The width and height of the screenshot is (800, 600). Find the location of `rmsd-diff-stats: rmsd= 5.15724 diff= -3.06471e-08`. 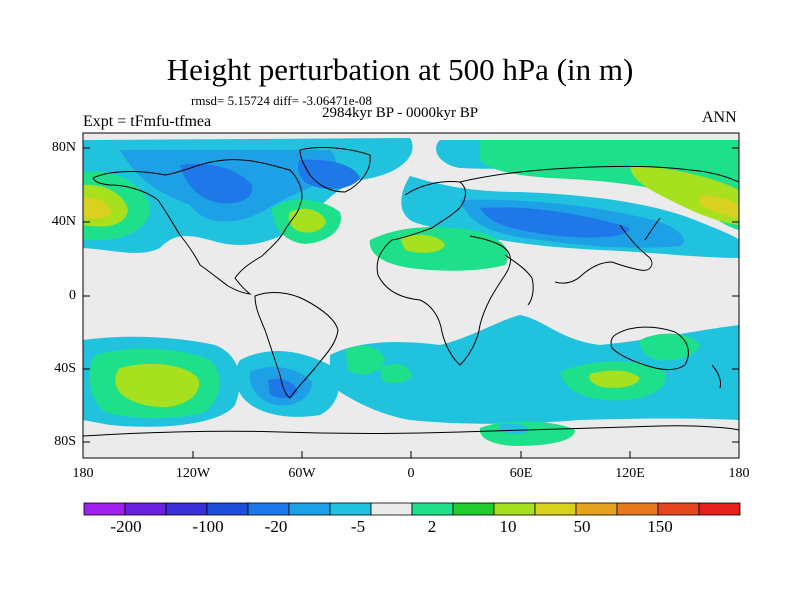

rmsd-diff-stats: rmsd= 5.15724 diff= -3.06471e-08 is located at coordinates (281, 100).